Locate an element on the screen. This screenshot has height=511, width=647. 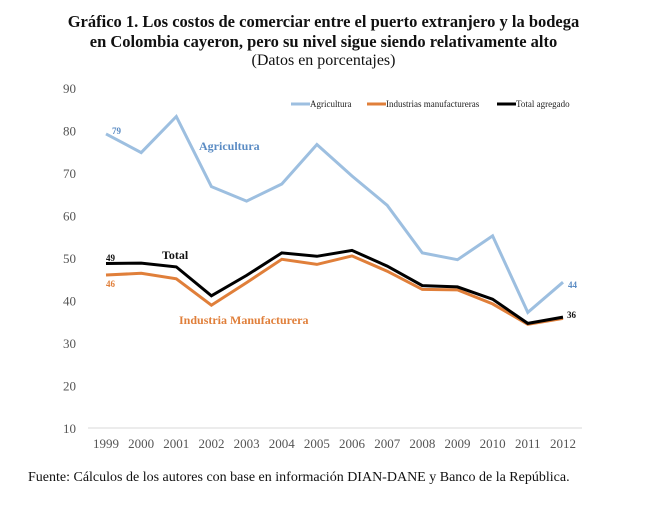
x-tick-label: 2003 is located at coordinates (247, 443).